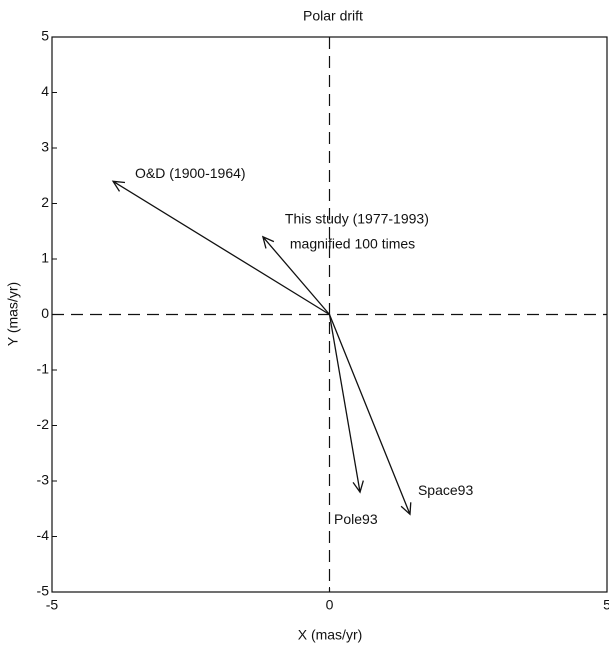  Describe the element at coordinates (45, 258) in the screenshot. I see `y-tick-label: 1` at that location.